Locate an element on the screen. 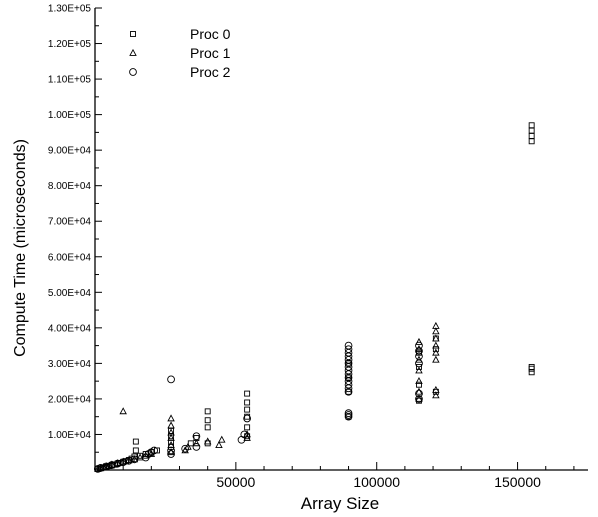 Image resolution: width=598 pixels, height=517 pixels. legend-label: Proc 2 is located at coordinates (210, 72).